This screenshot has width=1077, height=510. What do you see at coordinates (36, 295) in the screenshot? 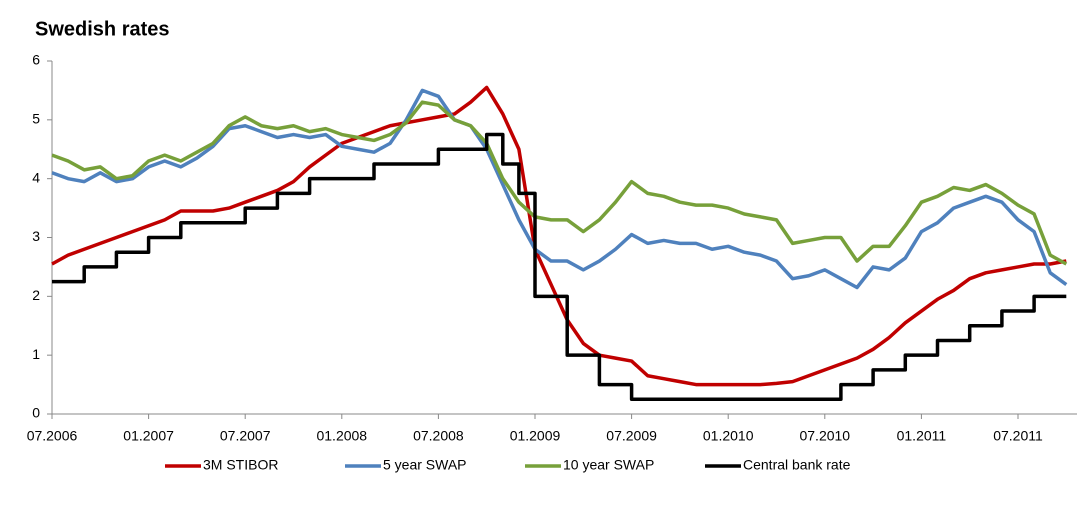
I see `y-tick-label: 2` at bounding box center [36, 295].